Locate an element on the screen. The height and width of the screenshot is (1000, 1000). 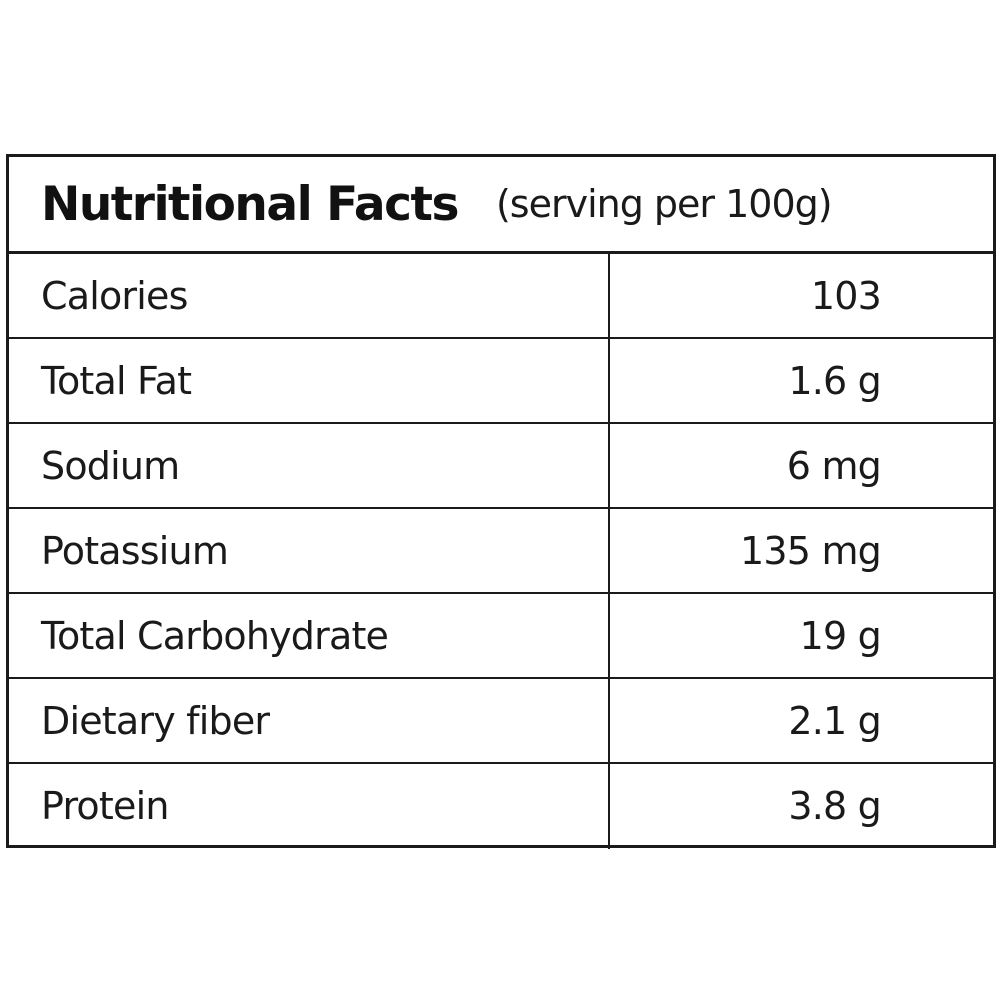
table-row-protein: Protein 3.8 g is located at coordinates (501, 806).